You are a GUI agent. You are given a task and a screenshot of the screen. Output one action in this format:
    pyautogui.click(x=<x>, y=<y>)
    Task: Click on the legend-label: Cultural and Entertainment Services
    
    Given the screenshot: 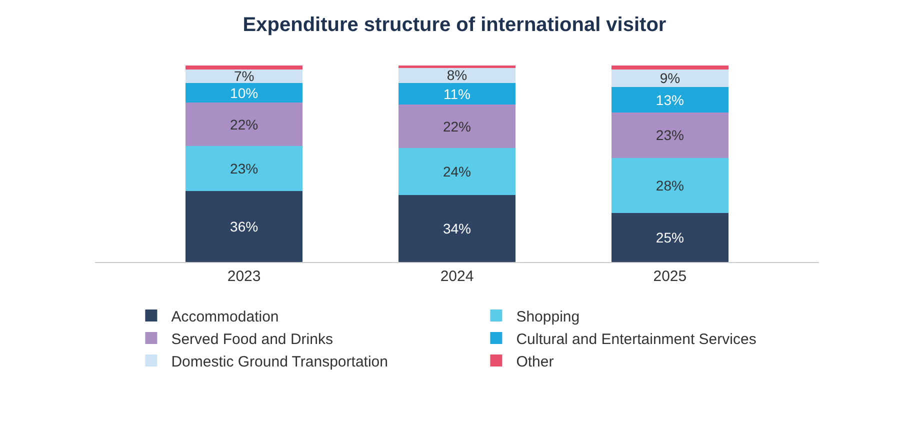 What is the action you would take?
    pyautogui.click(x=636, y=339)
    